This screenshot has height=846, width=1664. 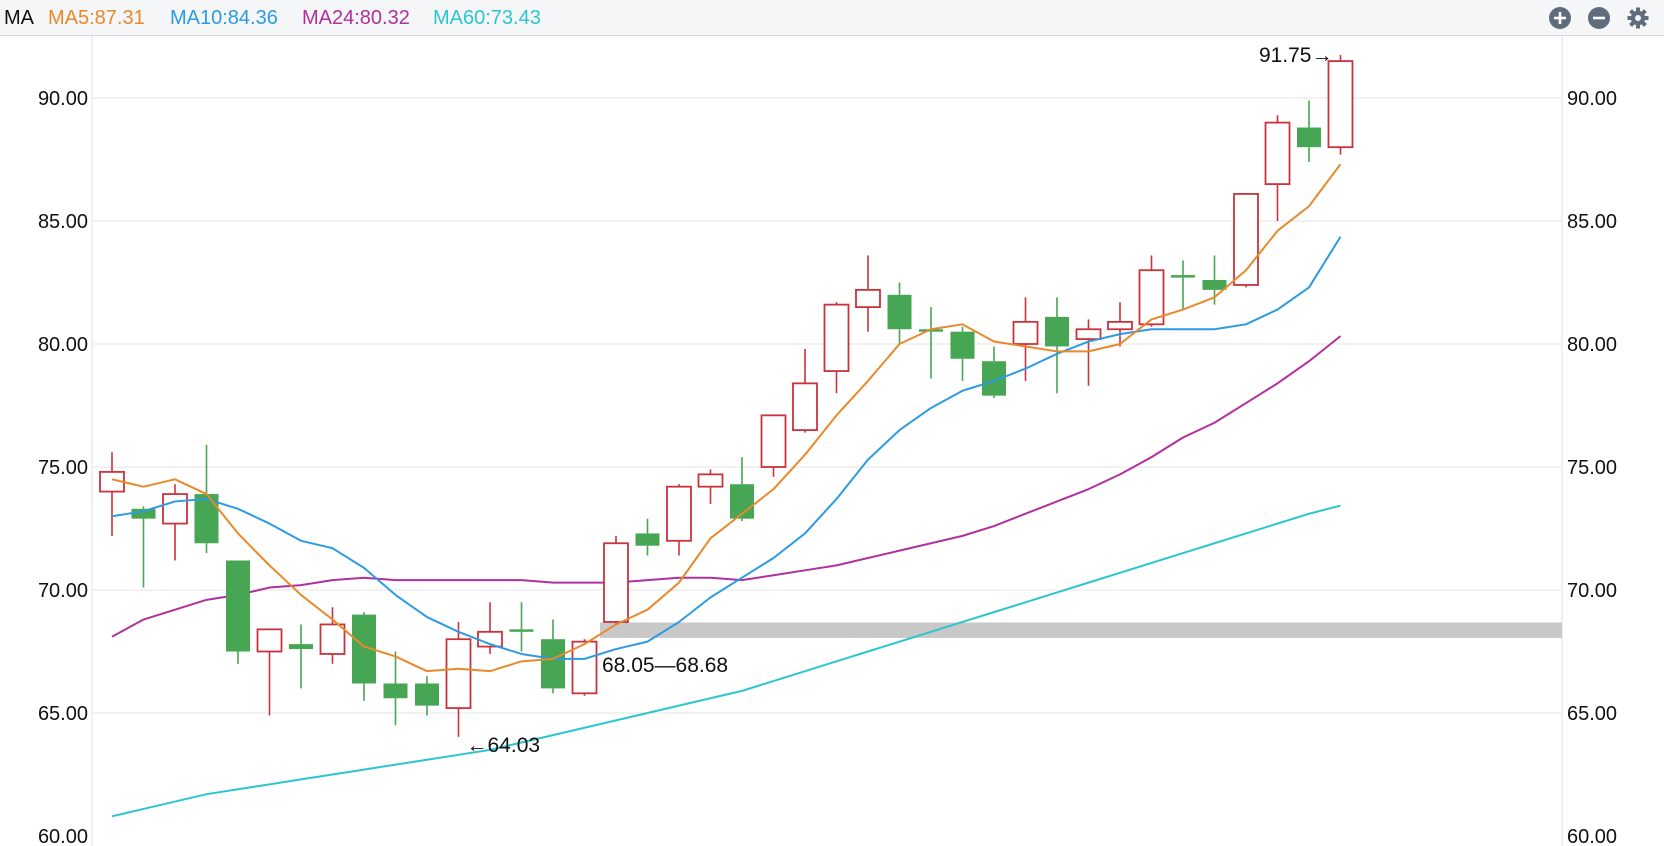 What do you see at coordinates (19, 18) in the screenshot?
I see `indicator-label: MA` at bounding box center [19, 18].